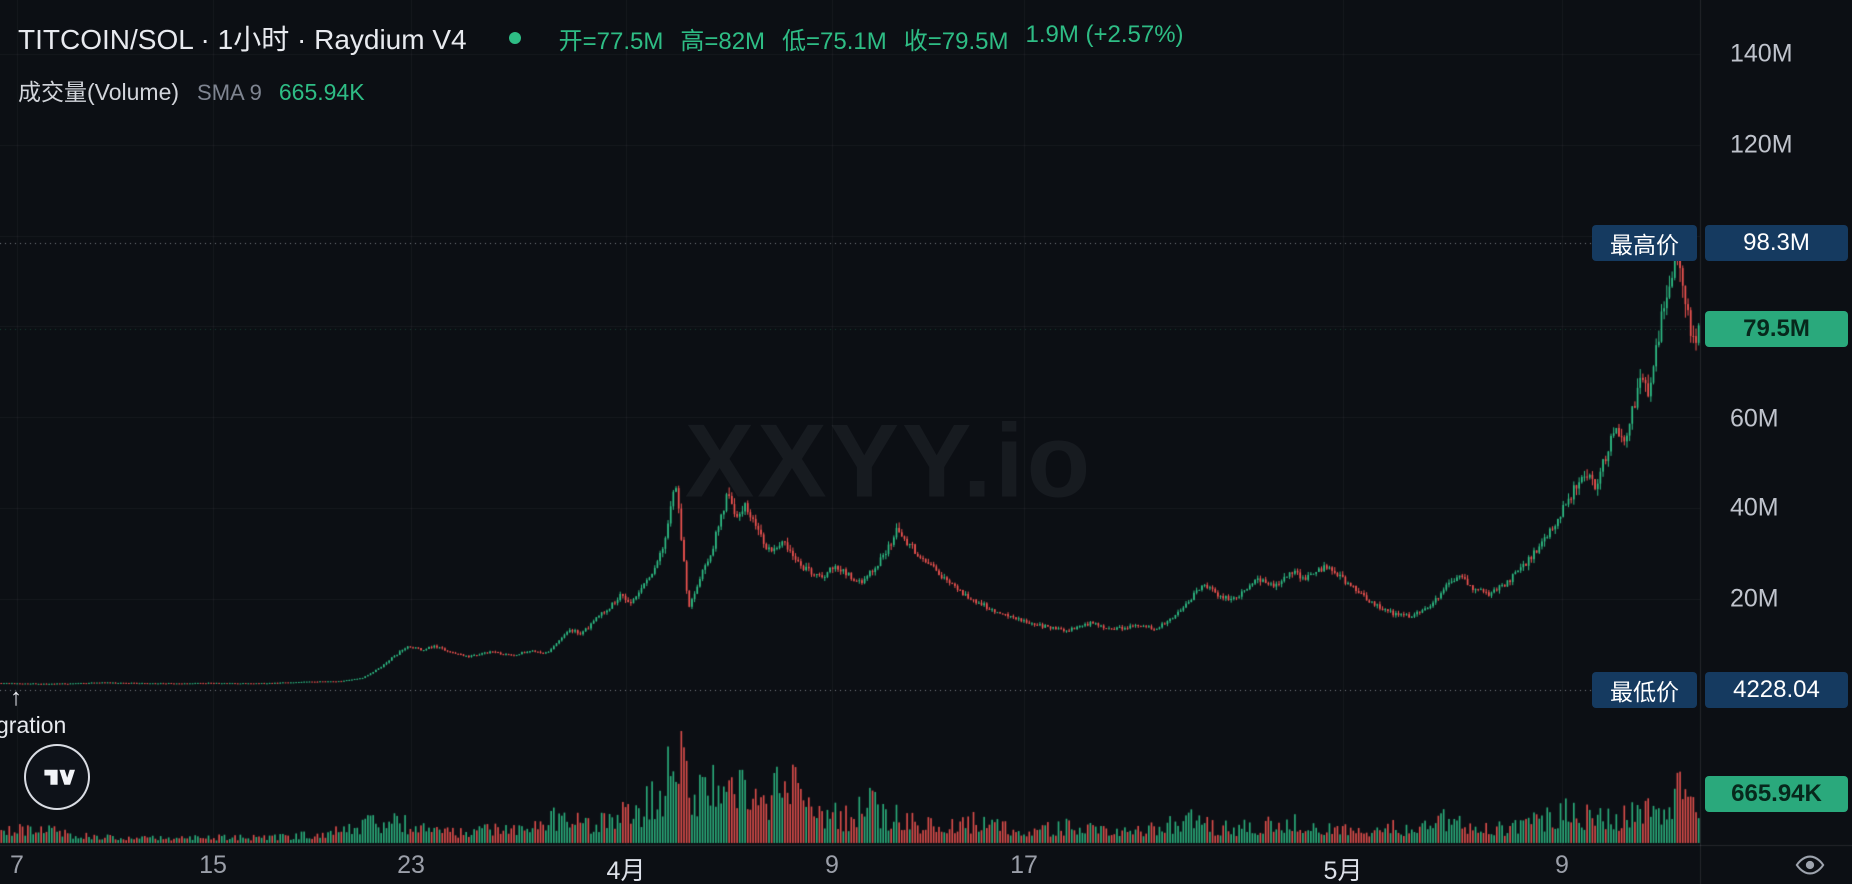 The image size is (1852, 884). What do you see at coordinates (1024, 865) in the screenshot?
I see `time-axis-label: 17` at bounding box center [1024, 865].